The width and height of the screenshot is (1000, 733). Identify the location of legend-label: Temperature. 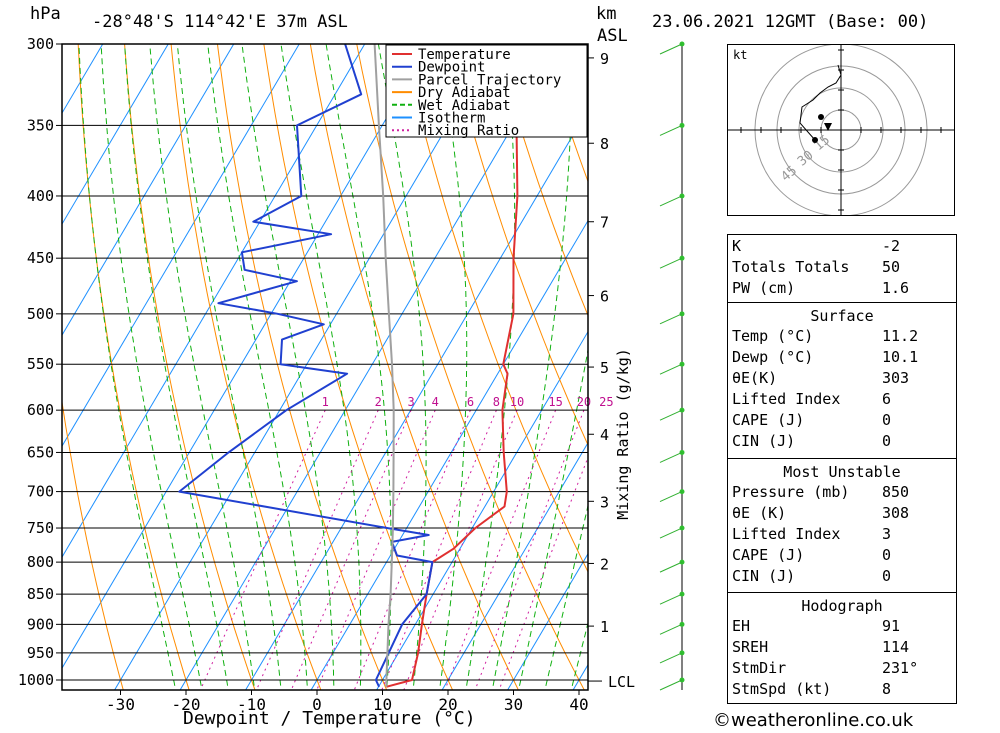
(464, 55).